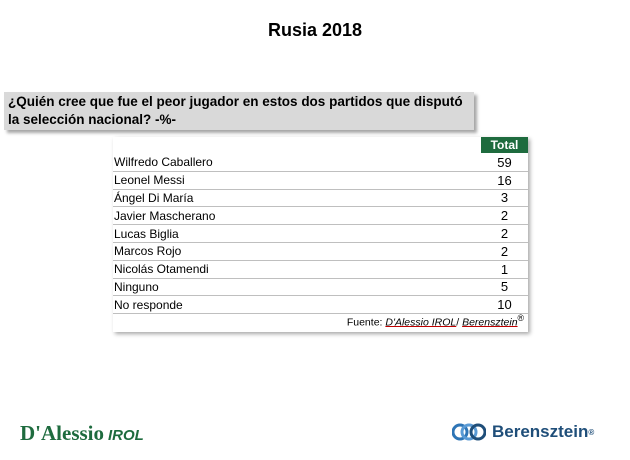  What do you see at coordinates (126, 435) in the screenshot?
I see `dalessio-logo-sub: IROL` at bounding box center [126, 435].